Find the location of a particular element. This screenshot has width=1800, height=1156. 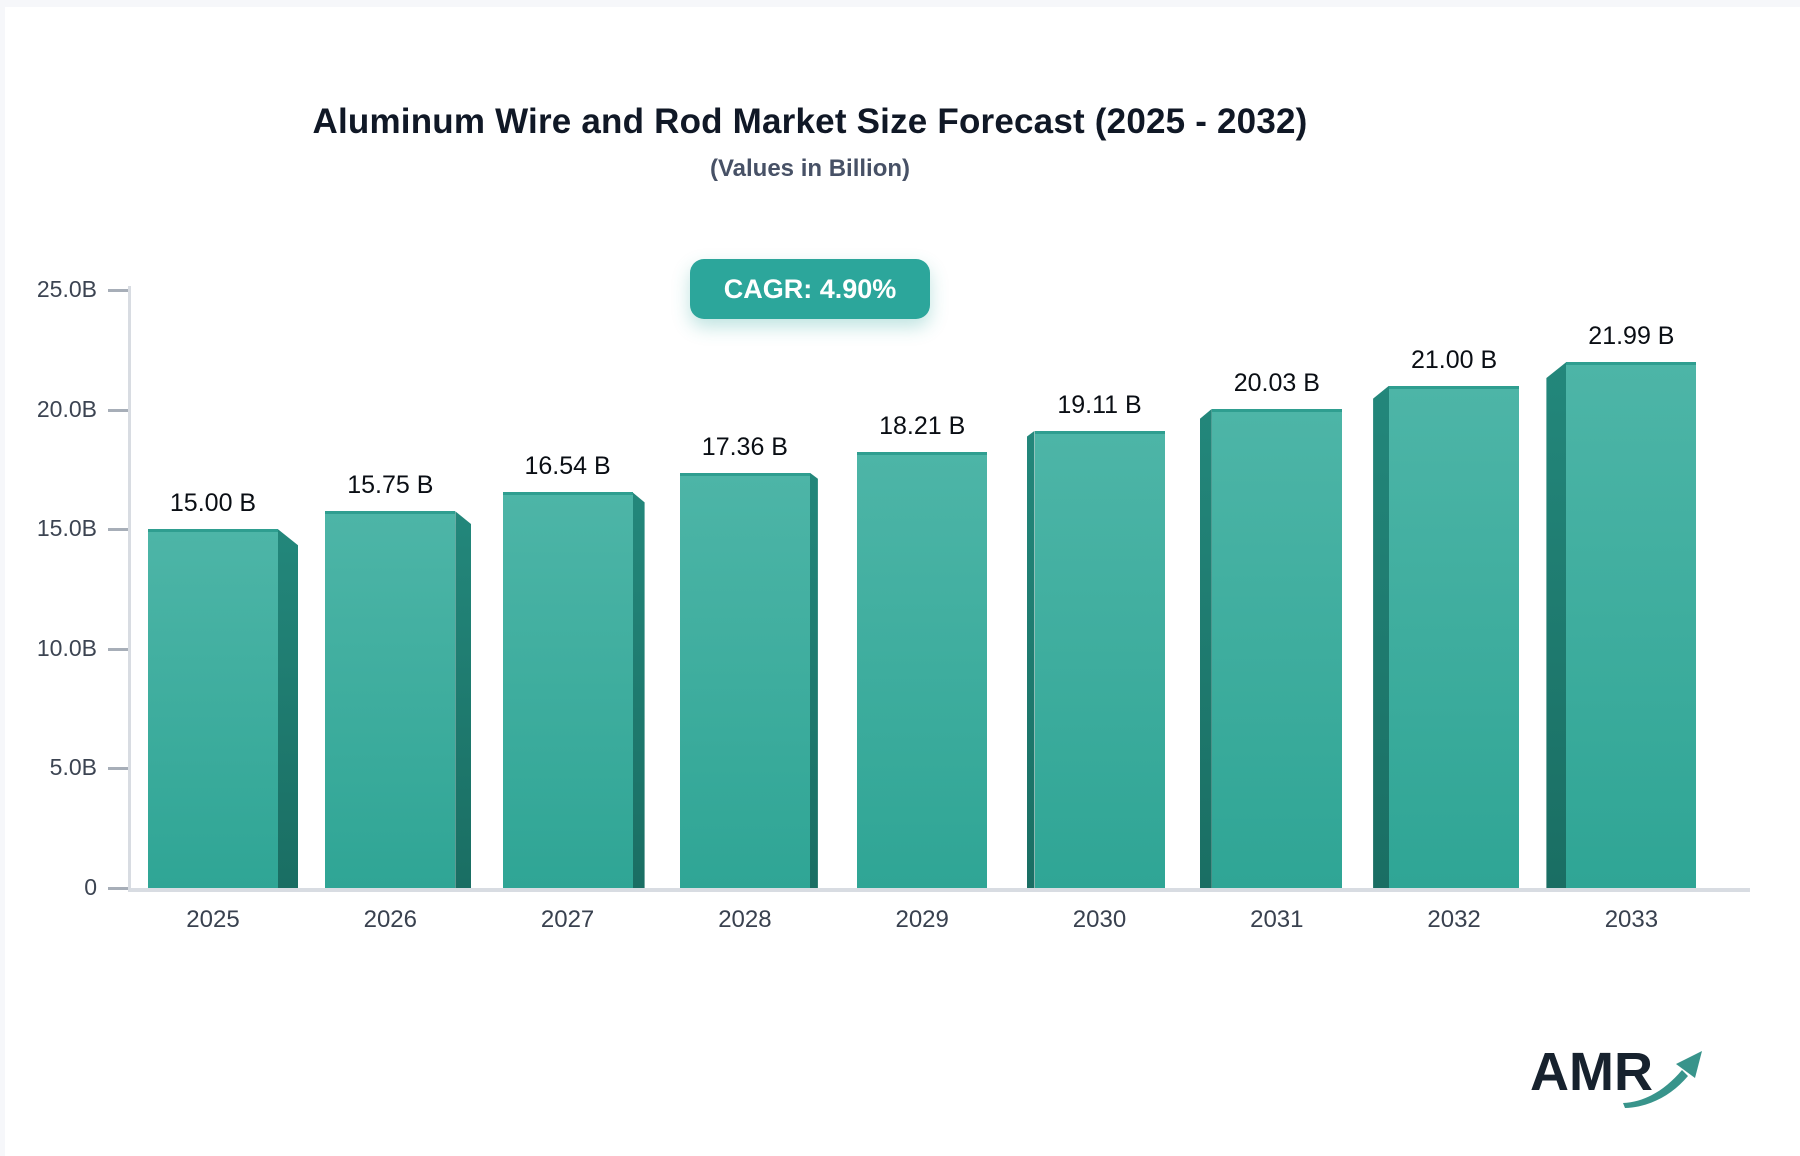

amr-logo-text: AMR is located at coordinates (1591, 1072).